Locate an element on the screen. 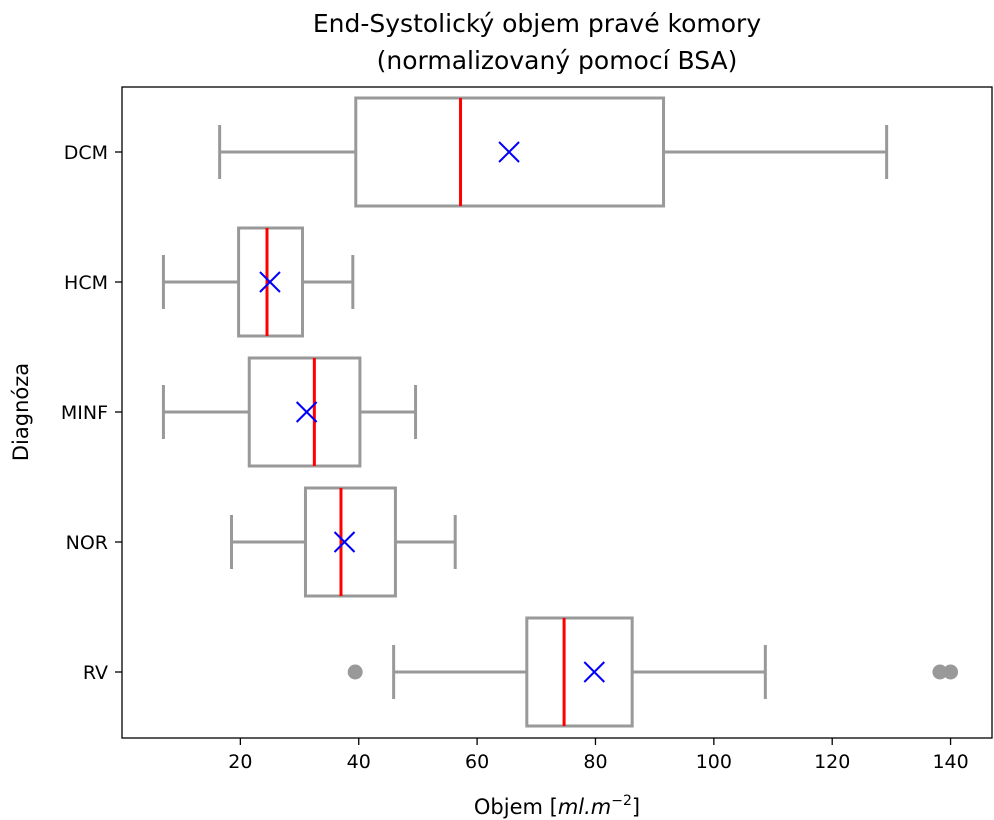 This screenshot has width=994, height=820. y-axis-label: Diagnóza is located at coordinates (21, 412).